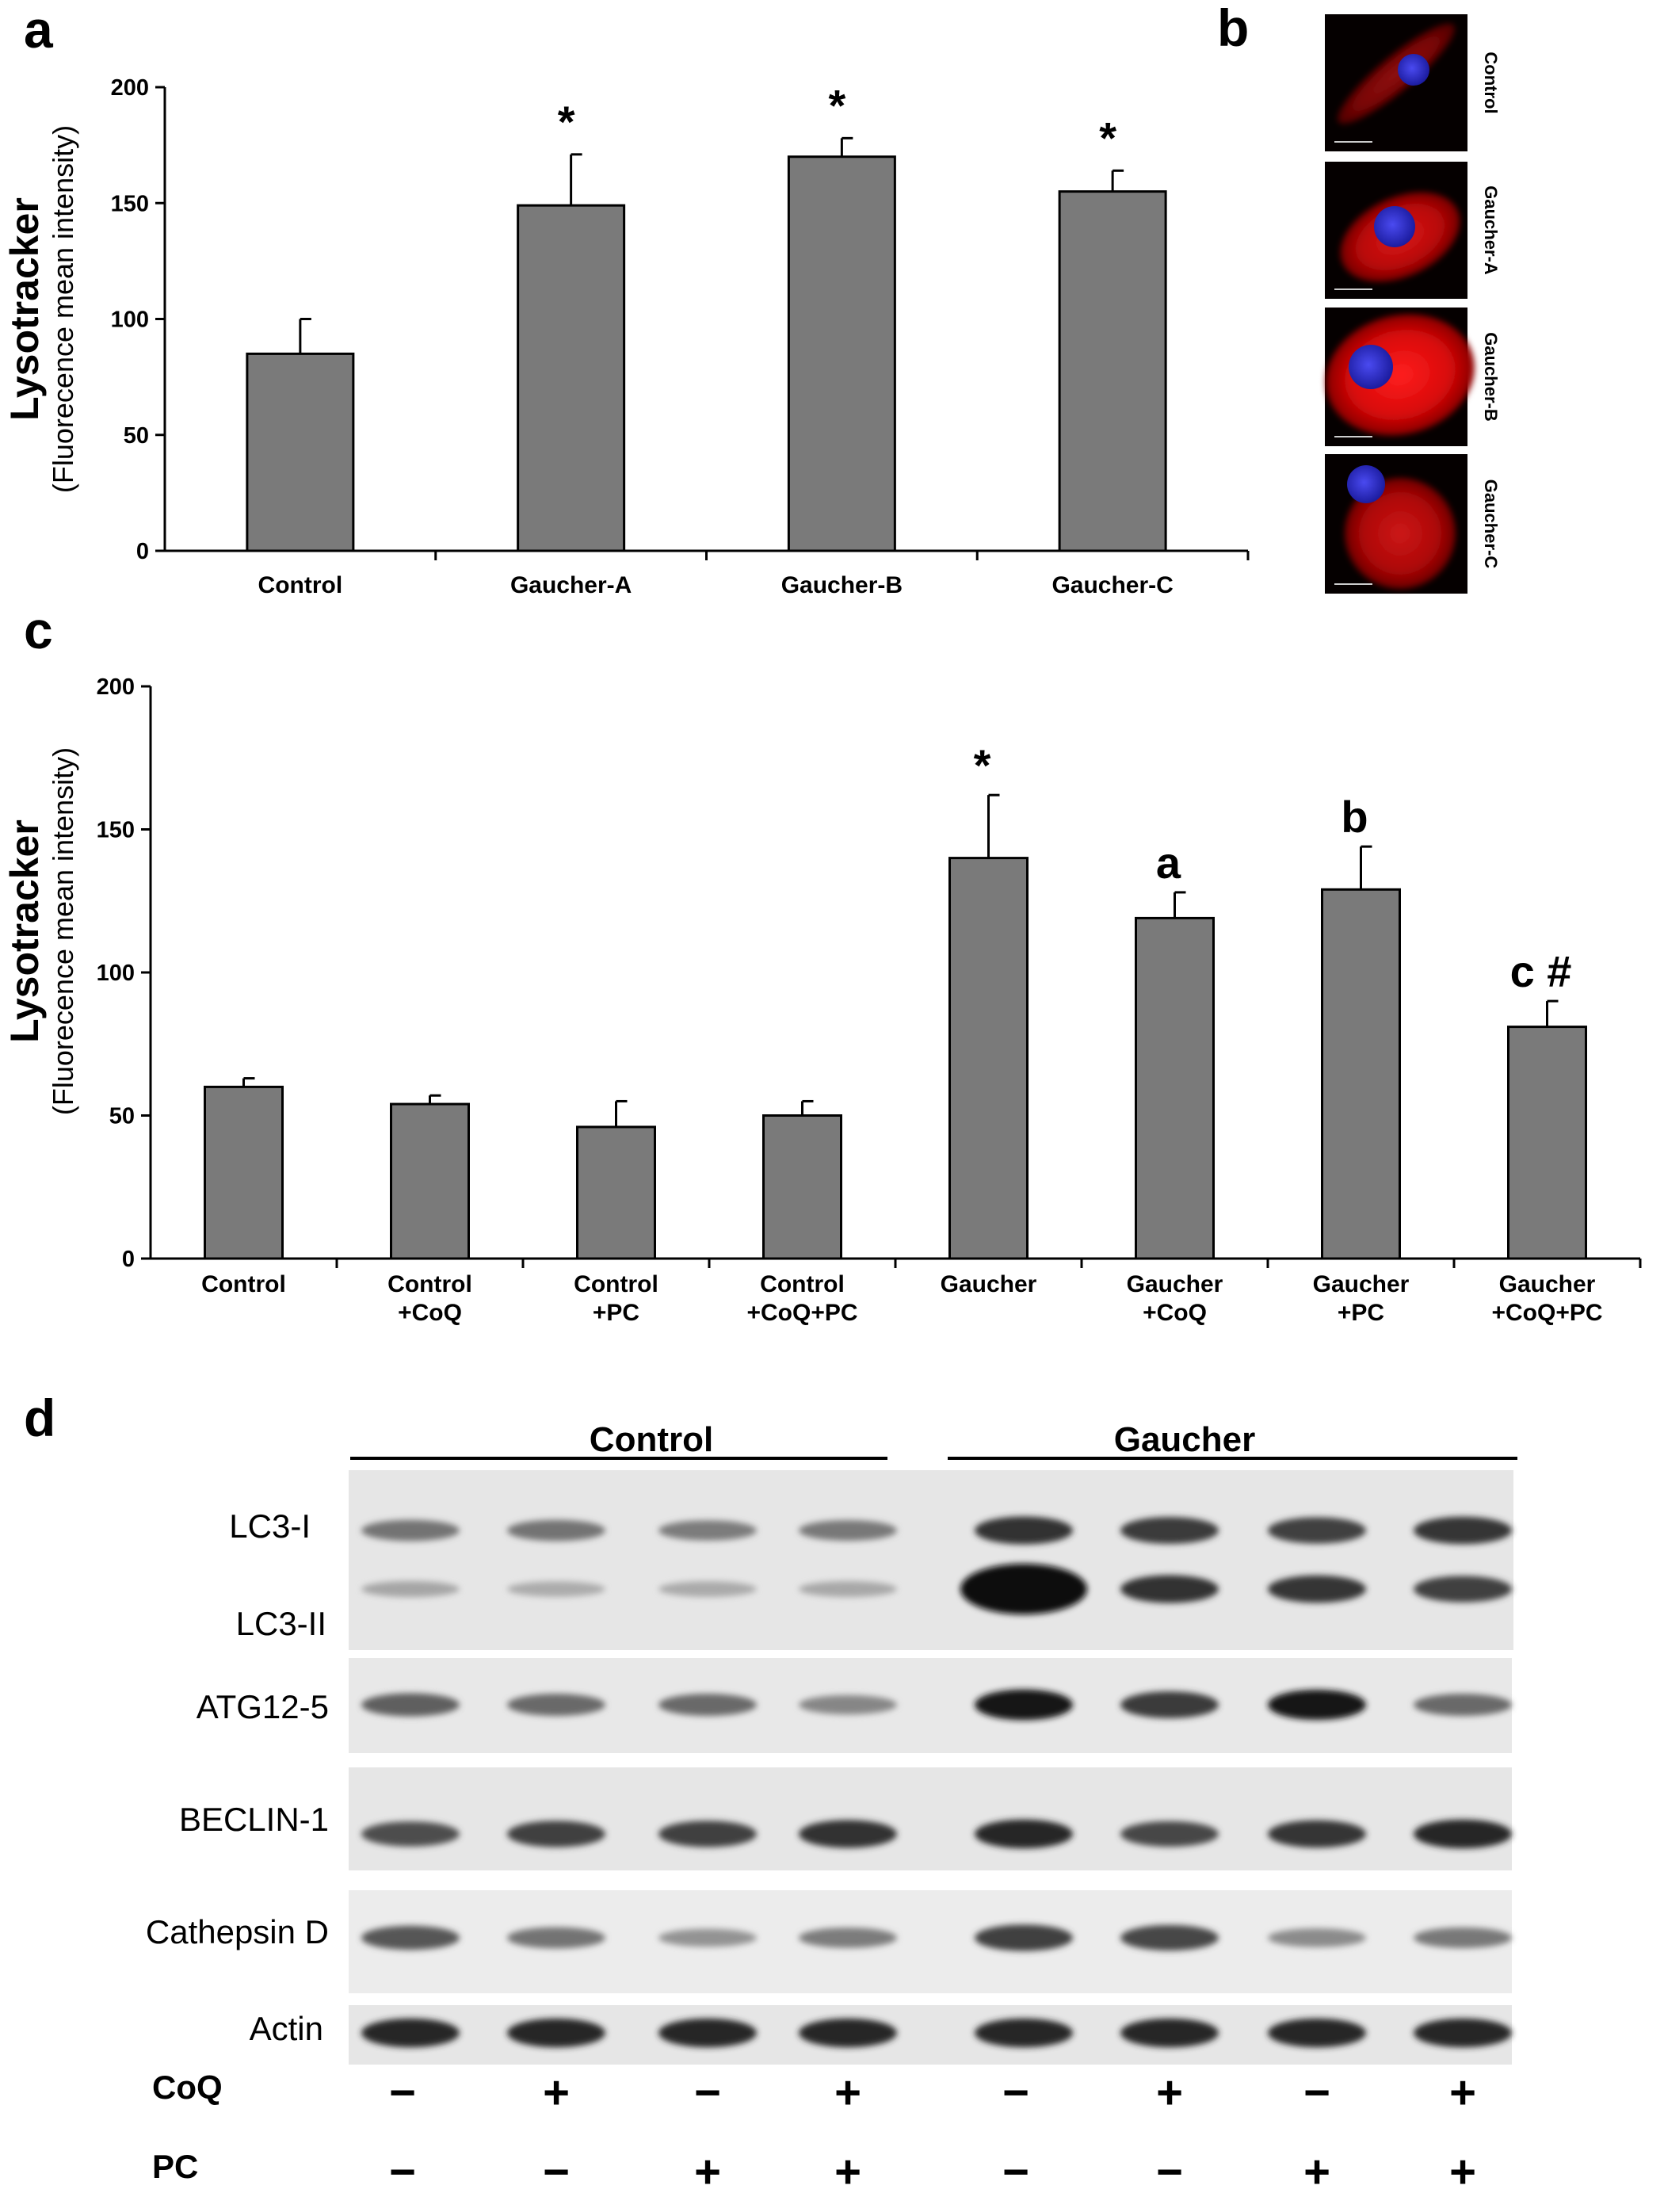 This screenshot has width=1664, height=2212. Describe the element at coordinates (1541, 971) in the screenshot. I see `chart-c-significance-mark: c #` at that location.